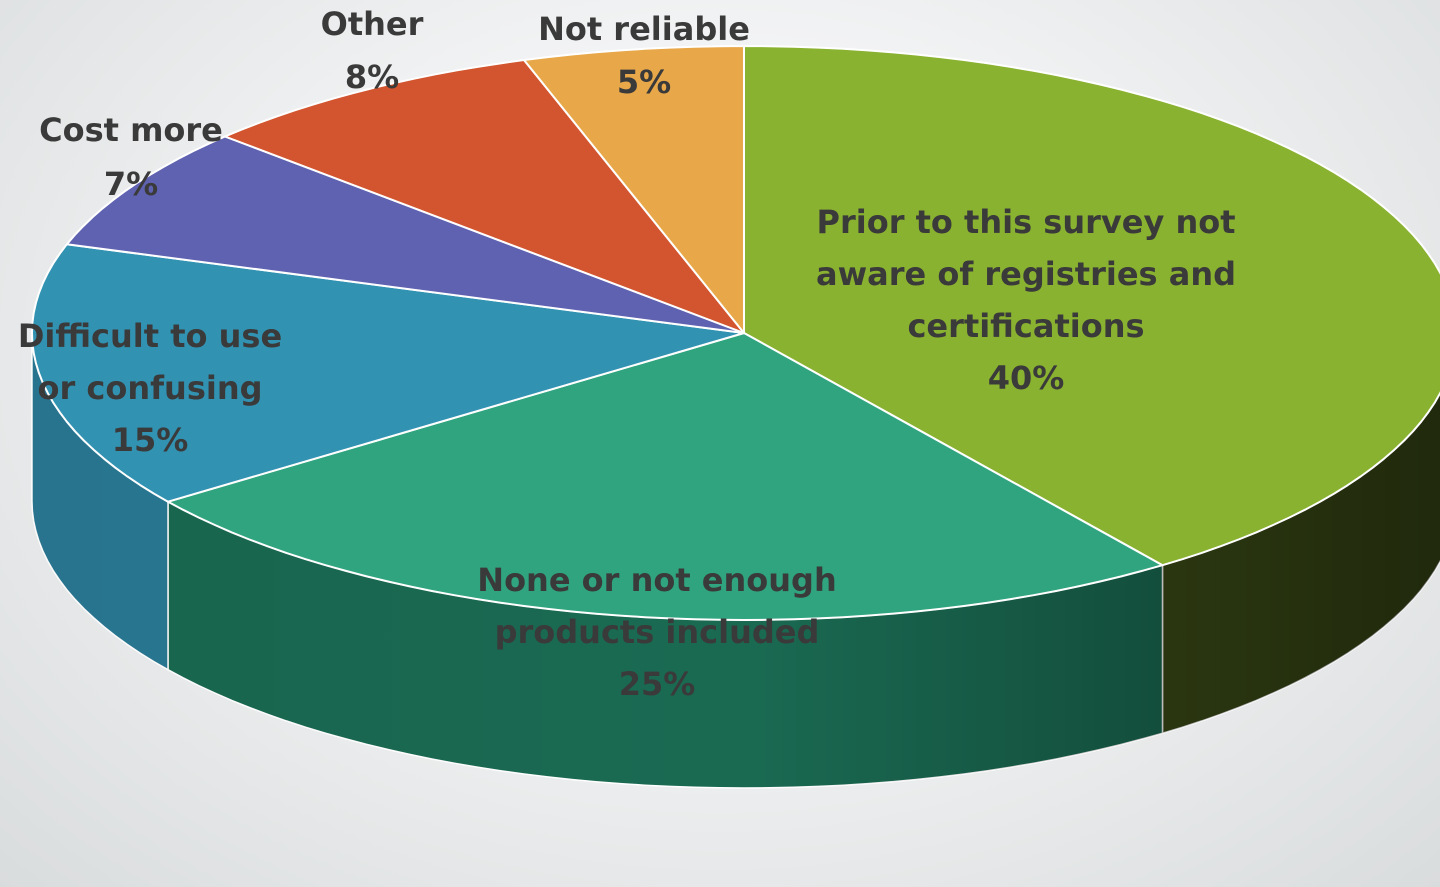  What do you see at coordinates (1026, 378) in the screenshot?
I see `slice-value-label: 40%` at bounding box center [1026, 378].